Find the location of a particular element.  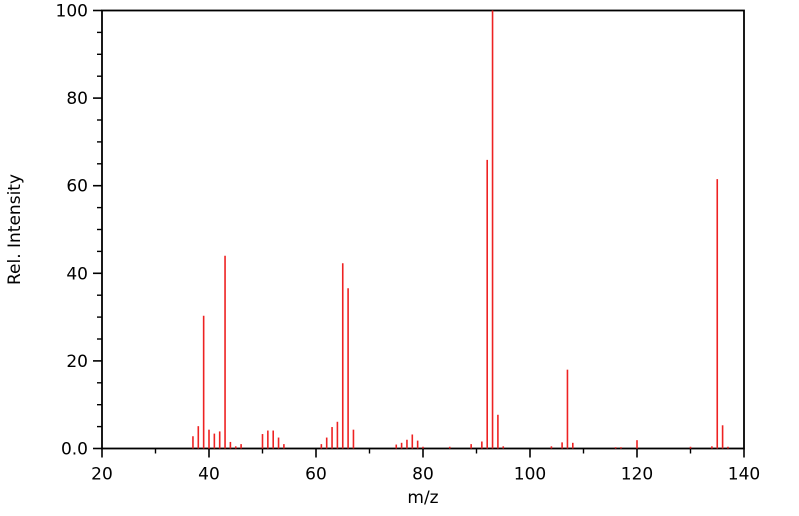

y-tick-label: 60 is located at coordinates (77, 187).